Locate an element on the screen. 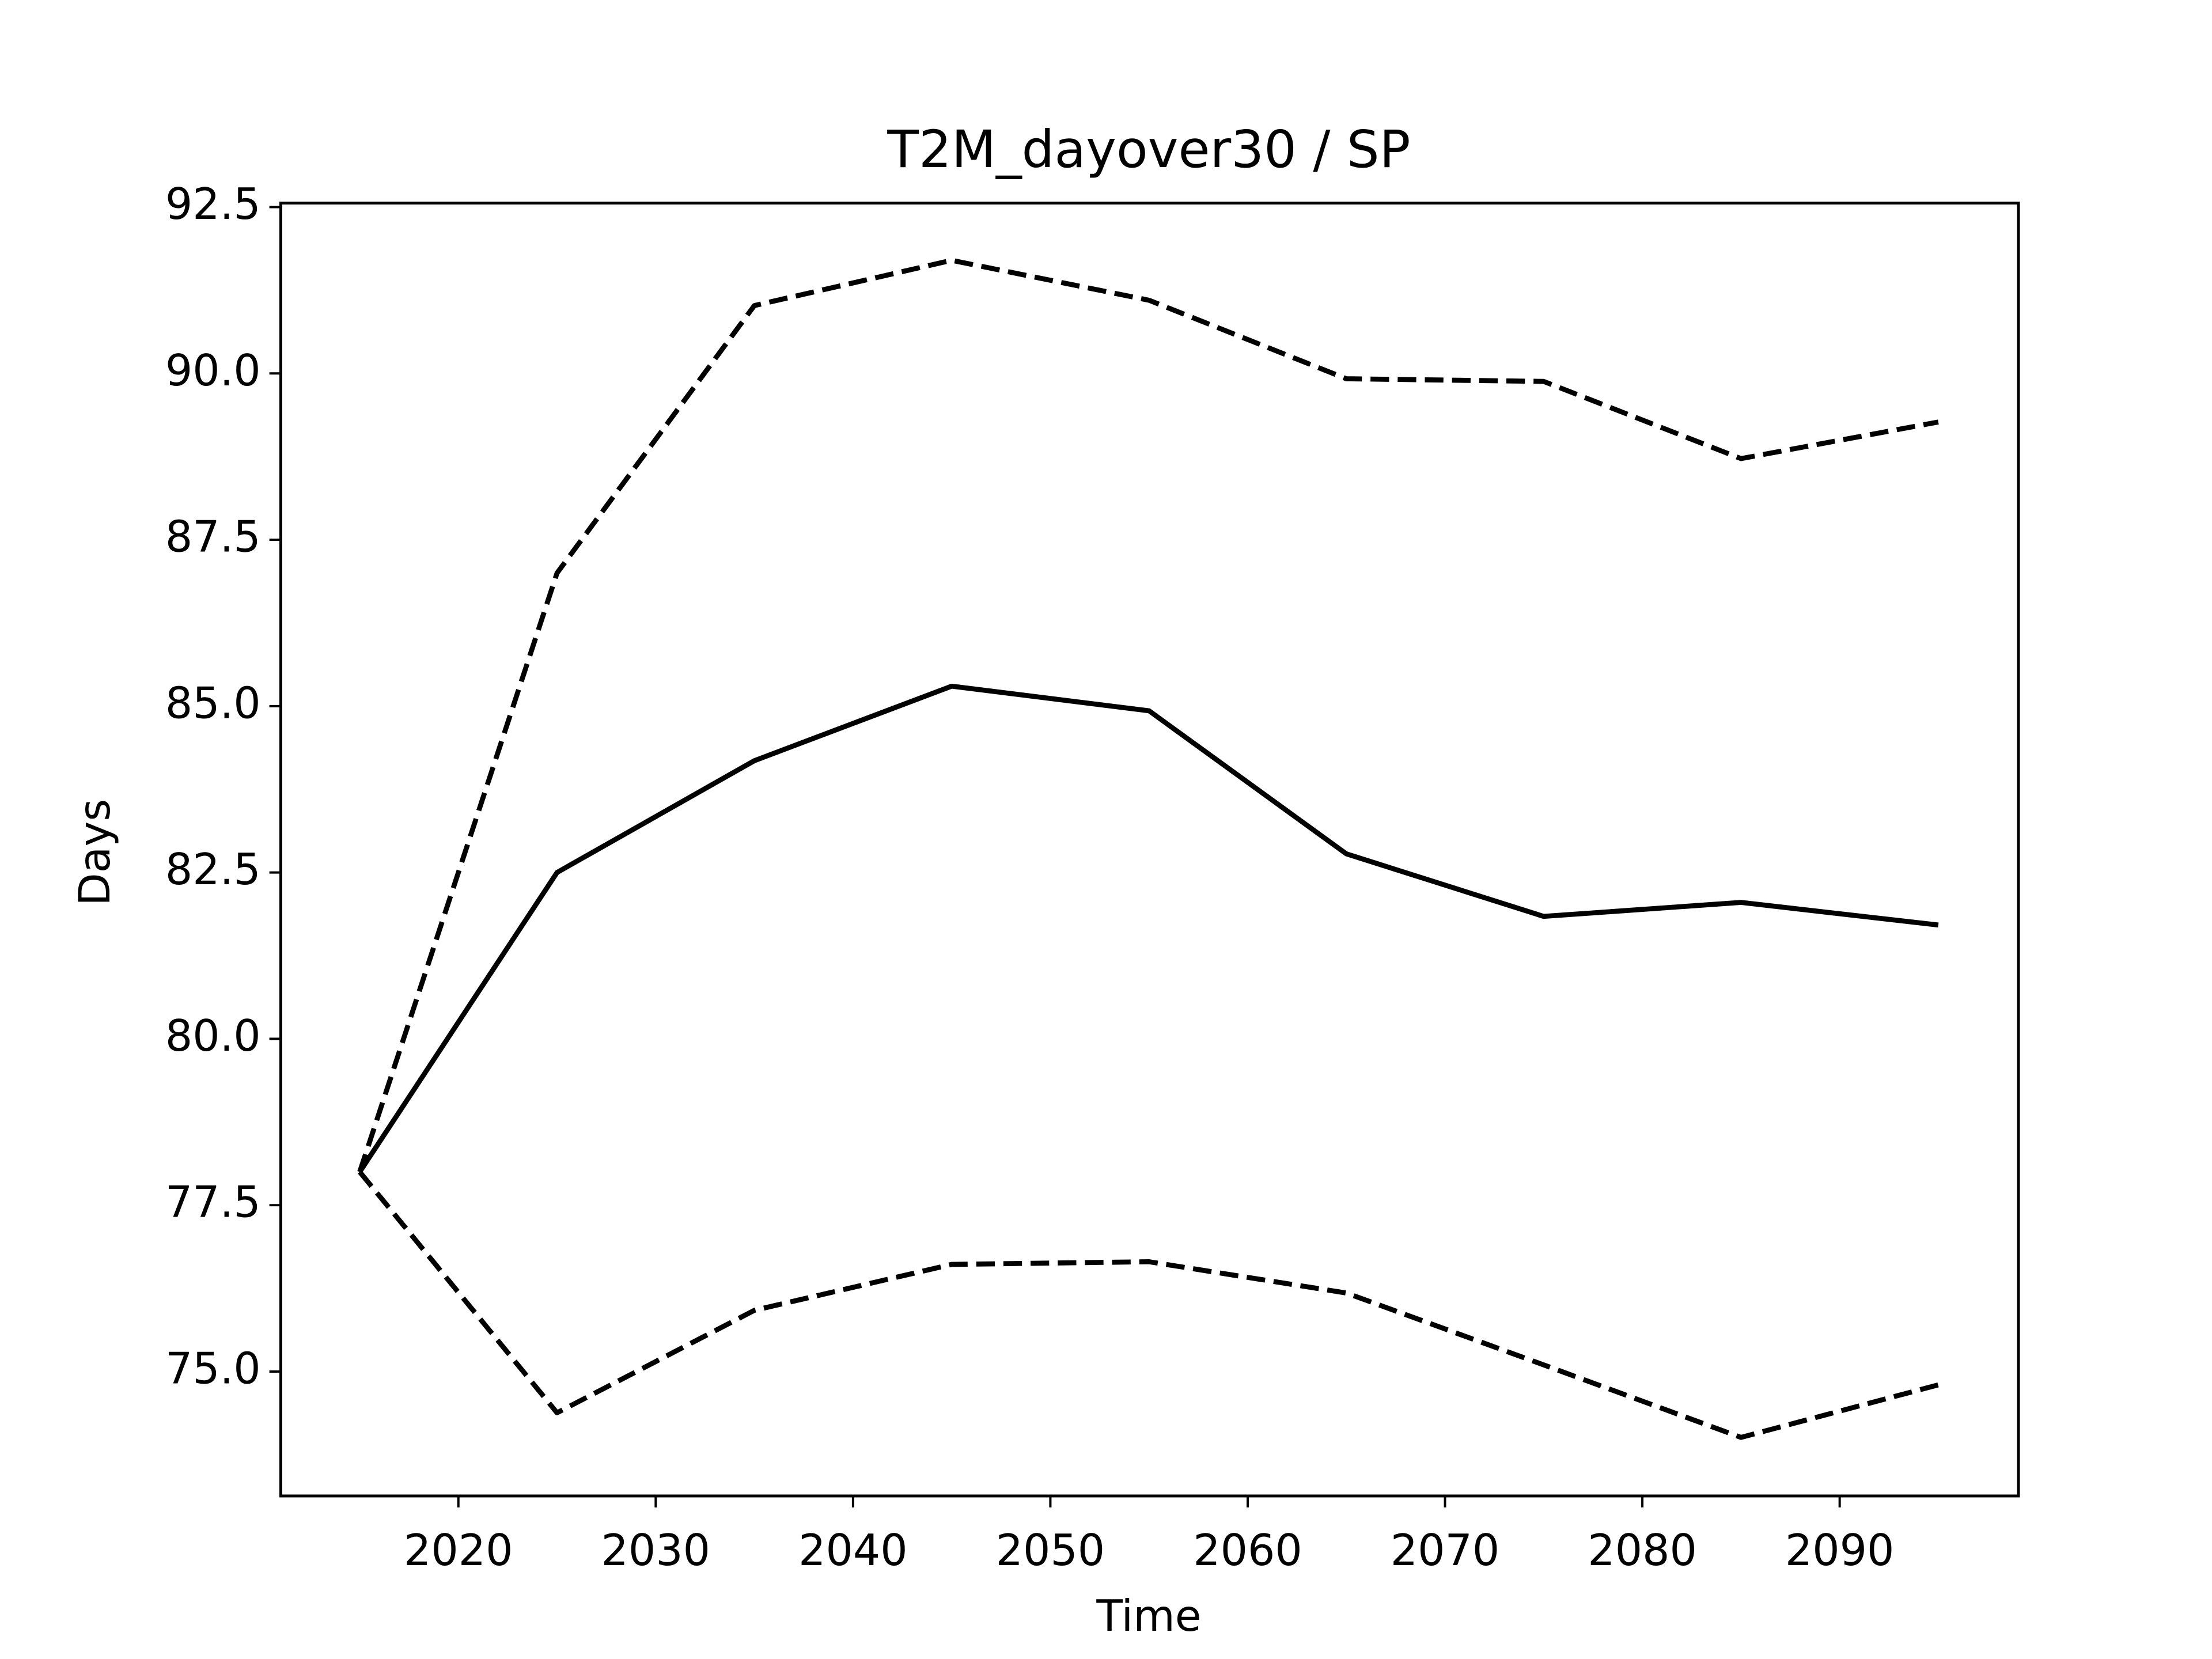  y-tick-label: 90.0 is located at coordinates (213, 371).